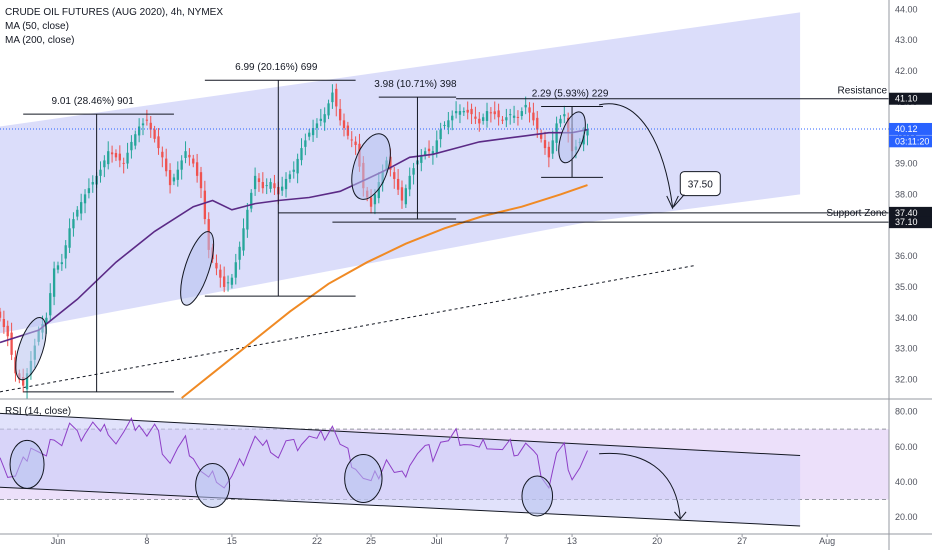 This screenshot has height=550, width=932. Describe the element at coordinates (679, 201) in the screenshot. I see `target-callout-pointer` at that location.